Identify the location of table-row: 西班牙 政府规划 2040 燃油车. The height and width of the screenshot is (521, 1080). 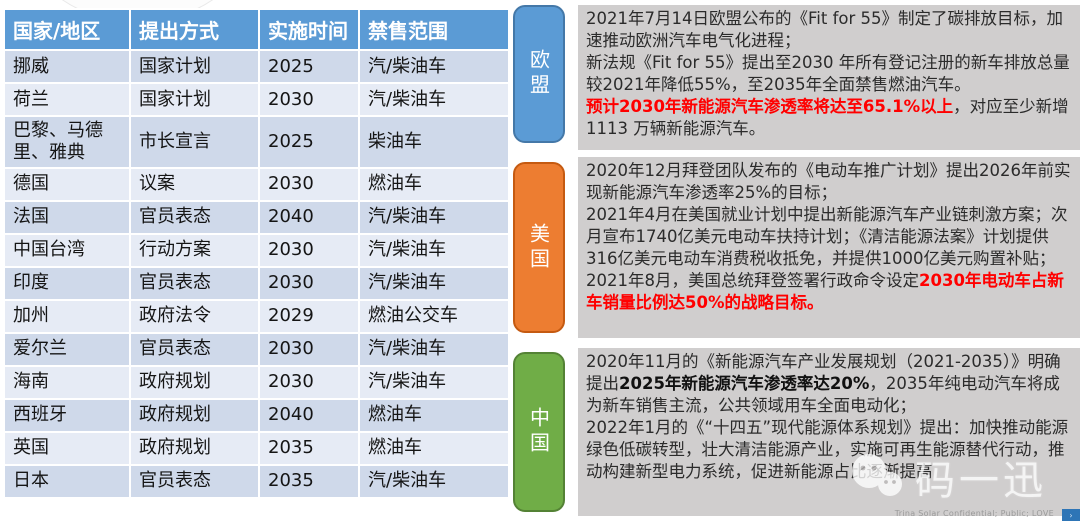
(256, 415).